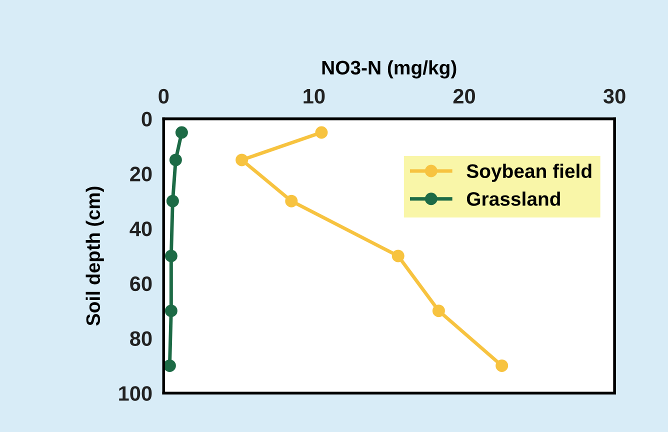  Describe the element at coordinates (141, 229) in the screenshot. I see `y-tick-label: 40` at that location.